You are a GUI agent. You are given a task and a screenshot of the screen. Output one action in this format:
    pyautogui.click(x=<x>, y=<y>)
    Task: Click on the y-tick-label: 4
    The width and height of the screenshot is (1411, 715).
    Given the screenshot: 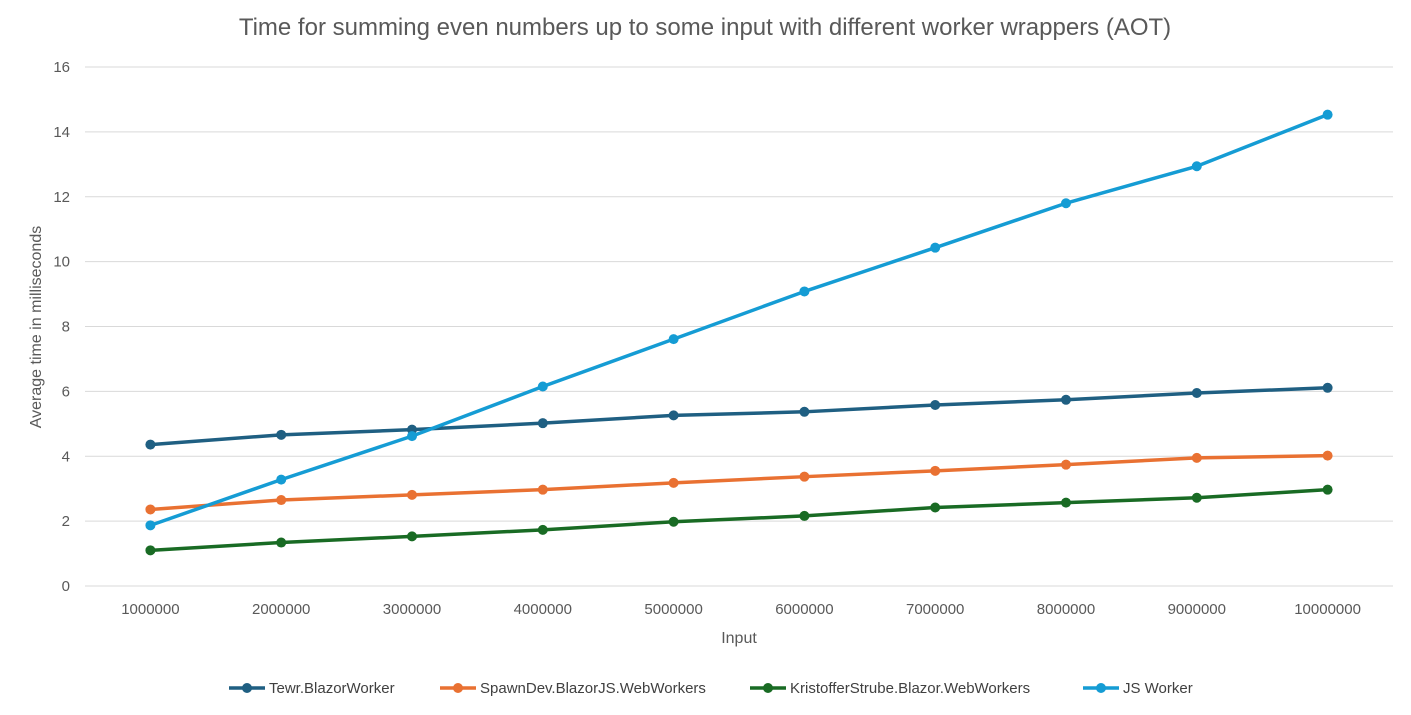 What is the action you would take?
    pyautogui.click(x=66, y=456)
    